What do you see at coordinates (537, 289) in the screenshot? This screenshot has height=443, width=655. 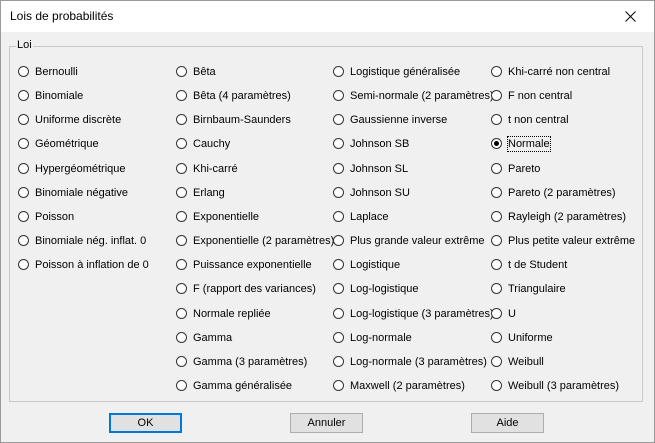 I see `radio-label: Triangulaire` at bounding box center [537, 289].